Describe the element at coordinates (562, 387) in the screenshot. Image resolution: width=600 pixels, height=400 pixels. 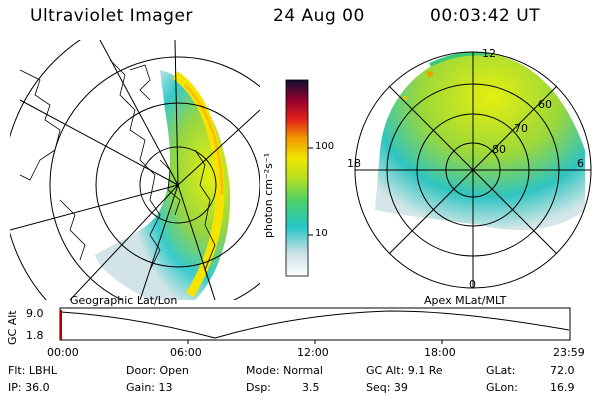
I see `status-glon-value: 16.9` at that location.